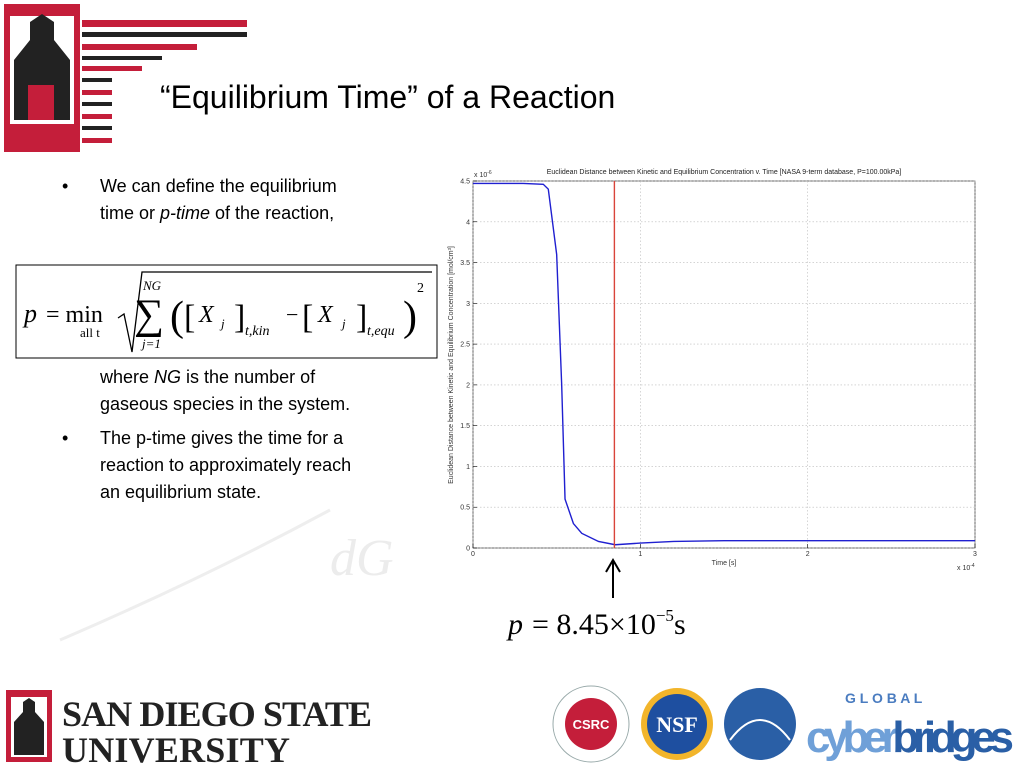 Image resolution: width=1024 pixels, height=768 pixels. I want to click on csrc-logo: CSRC, so click(591, 724).